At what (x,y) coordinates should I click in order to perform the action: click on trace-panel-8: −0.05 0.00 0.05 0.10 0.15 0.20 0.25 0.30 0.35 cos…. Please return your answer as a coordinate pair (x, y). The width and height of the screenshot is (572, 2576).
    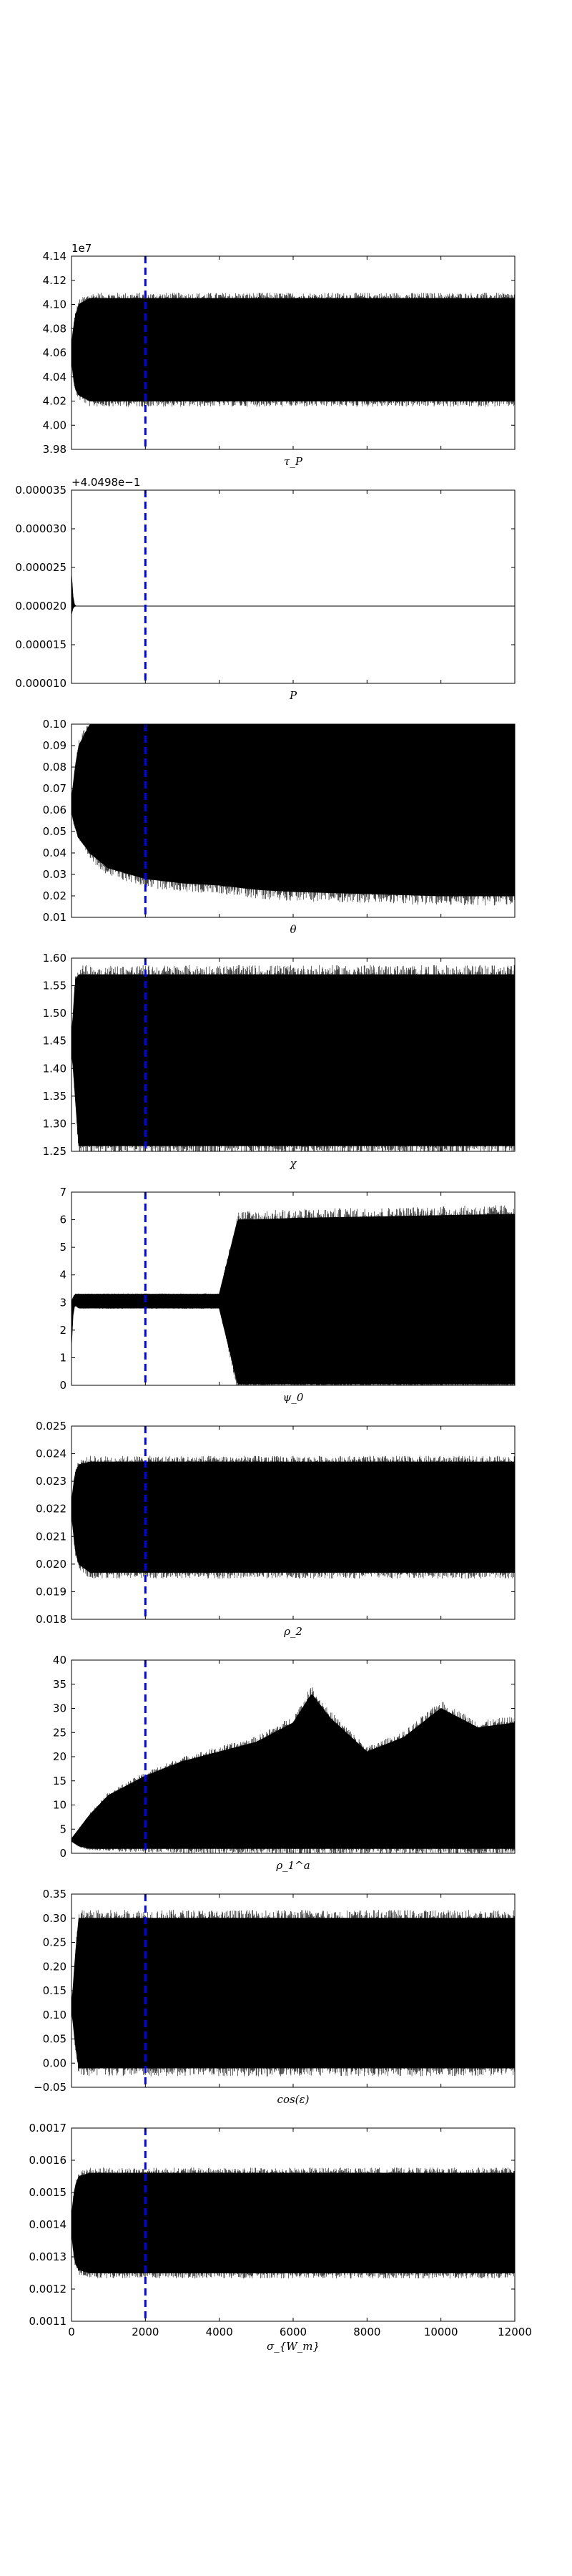
    Looking at the image, I should click on (275, 1997).